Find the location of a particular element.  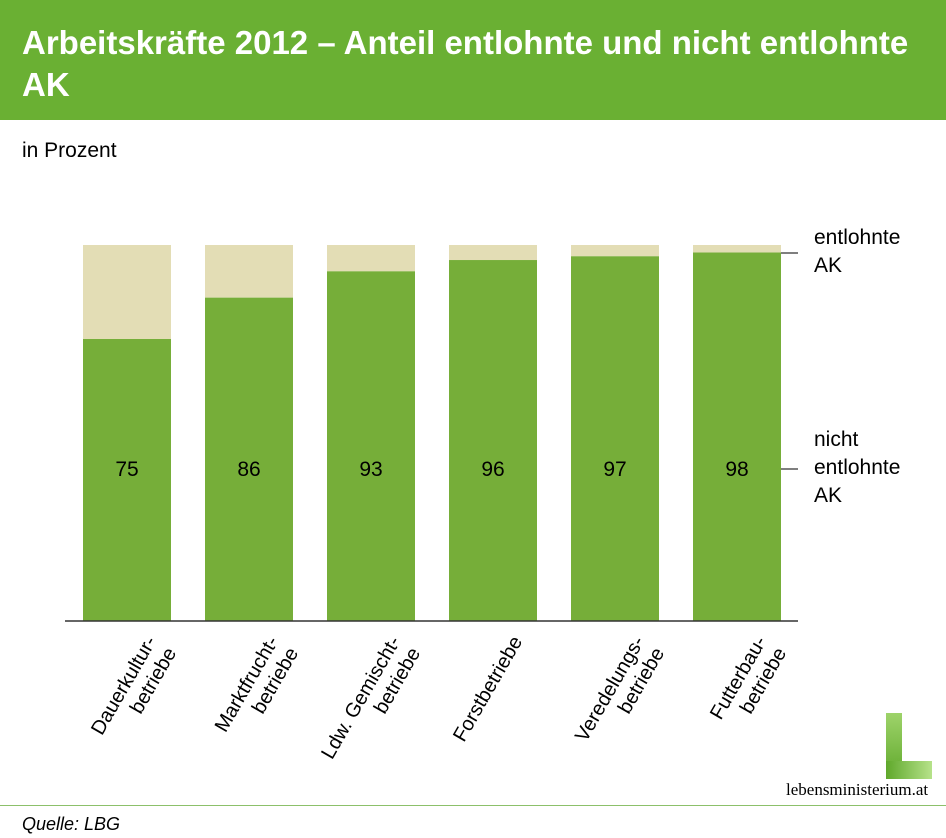

data-label: 97 is located at coordinates (614, 469).